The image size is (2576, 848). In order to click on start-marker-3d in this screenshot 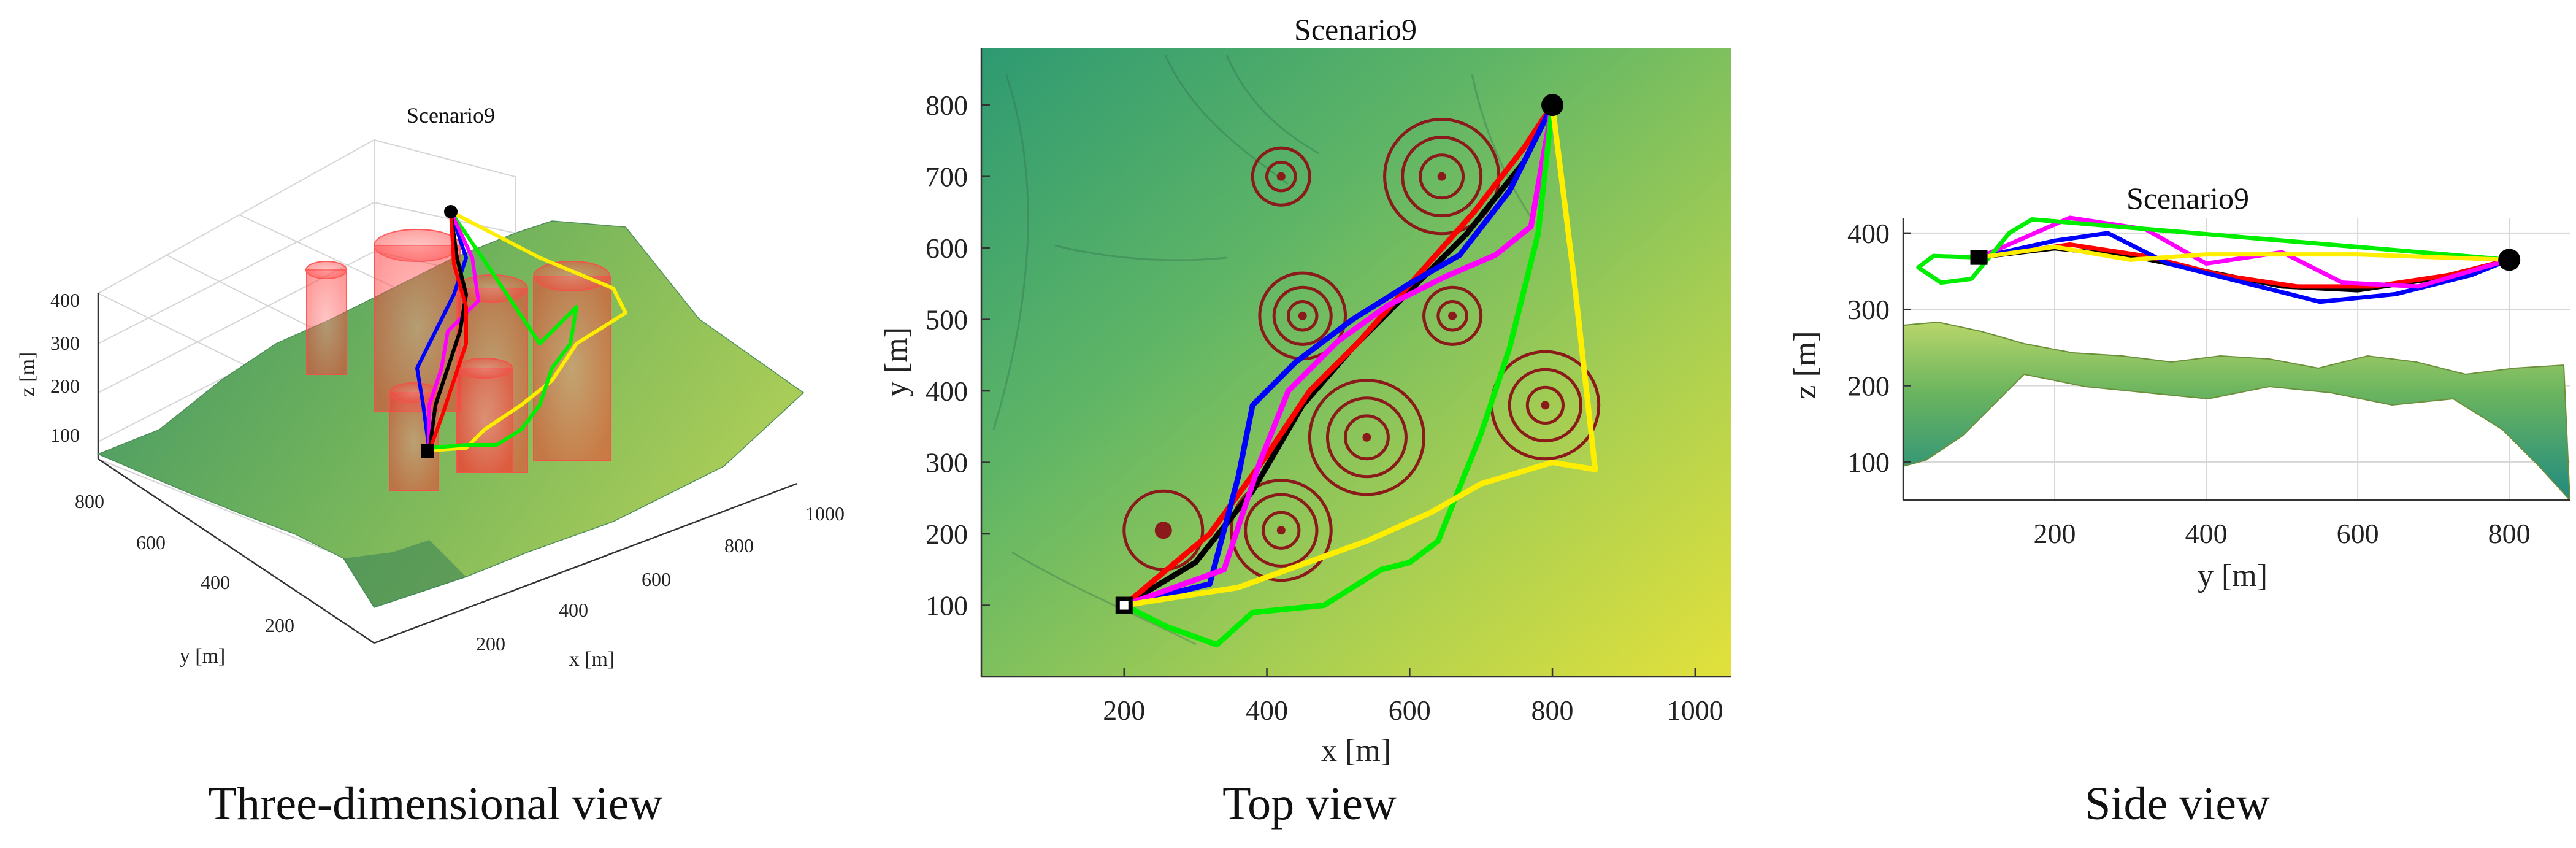, I will do `click(427, 451)`.